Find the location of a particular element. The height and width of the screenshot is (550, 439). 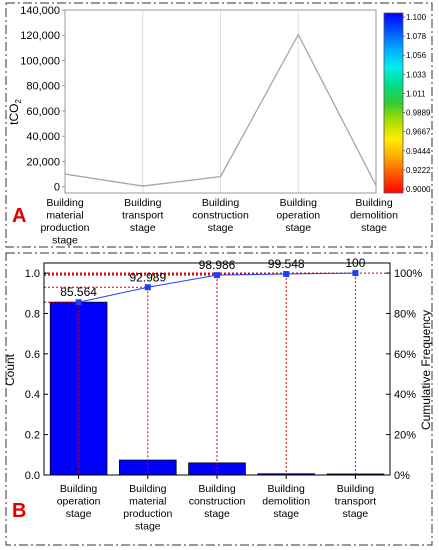

panel-b-y2-tick-label: 60% is located at coordinates (405, 355).